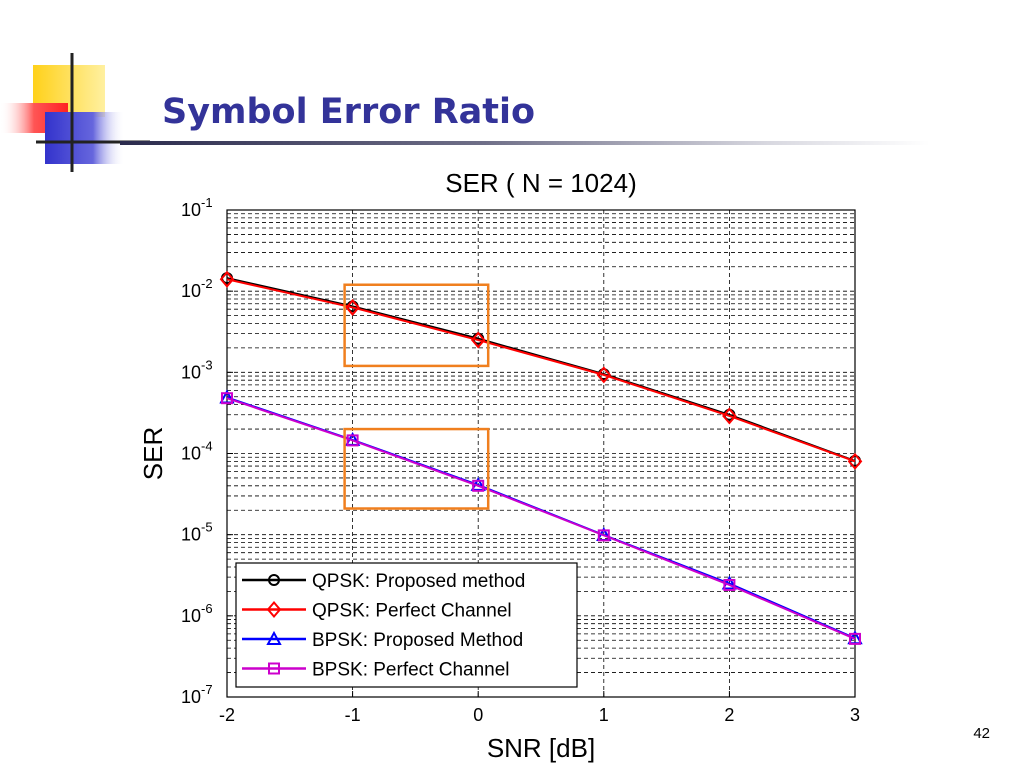  What do you see at coordinates (197, 207) in the screenshot?
I see `y-tick-label: 10⁻¹` at bounding box center [197, 207].